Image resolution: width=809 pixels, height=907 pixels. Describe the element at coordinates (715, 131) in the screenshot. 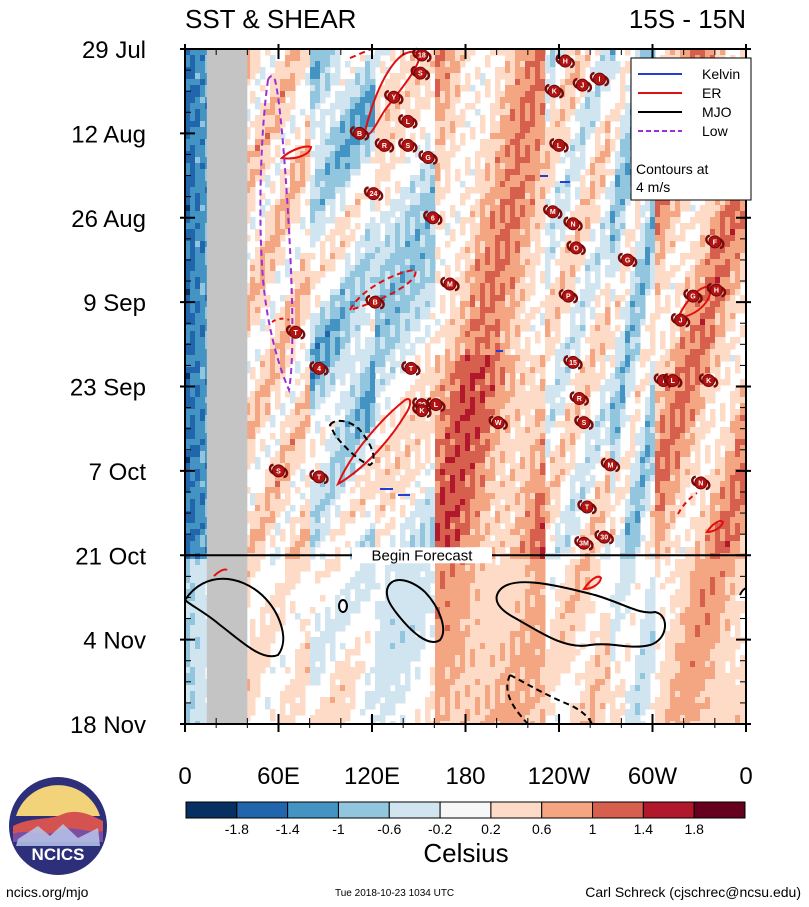

I see `legend-label: Low` at that location.